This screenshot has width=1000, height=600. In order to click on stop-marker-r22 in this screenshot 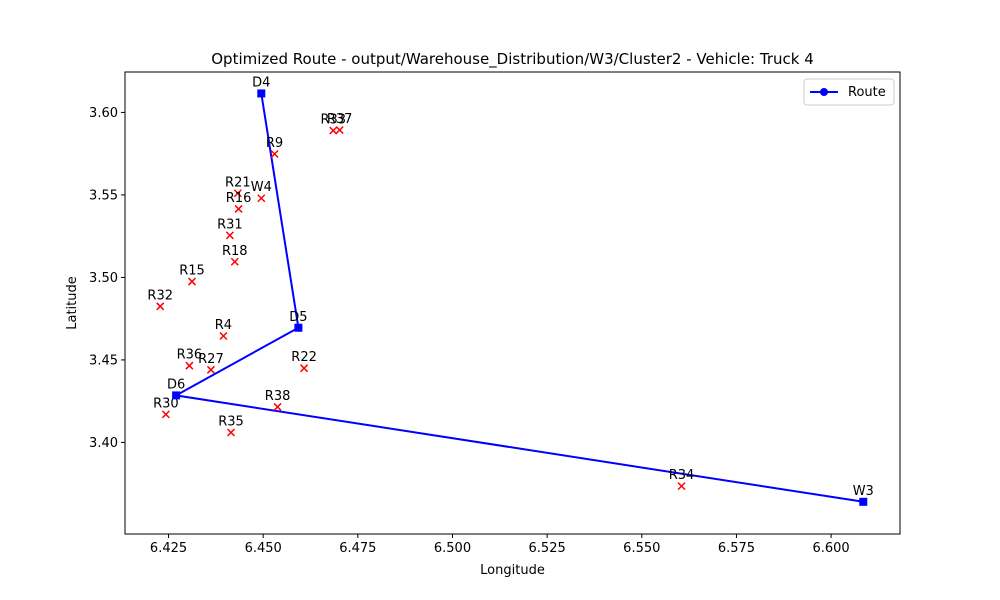, I will do `click(304, 368)`.